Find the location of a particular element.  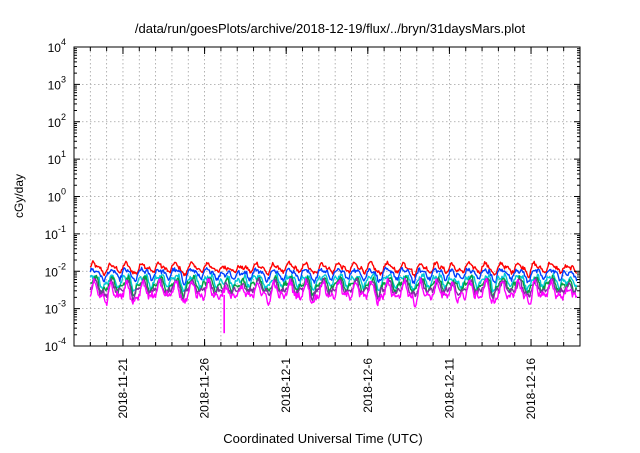

series-green-line is located at coordinates (334, 287).